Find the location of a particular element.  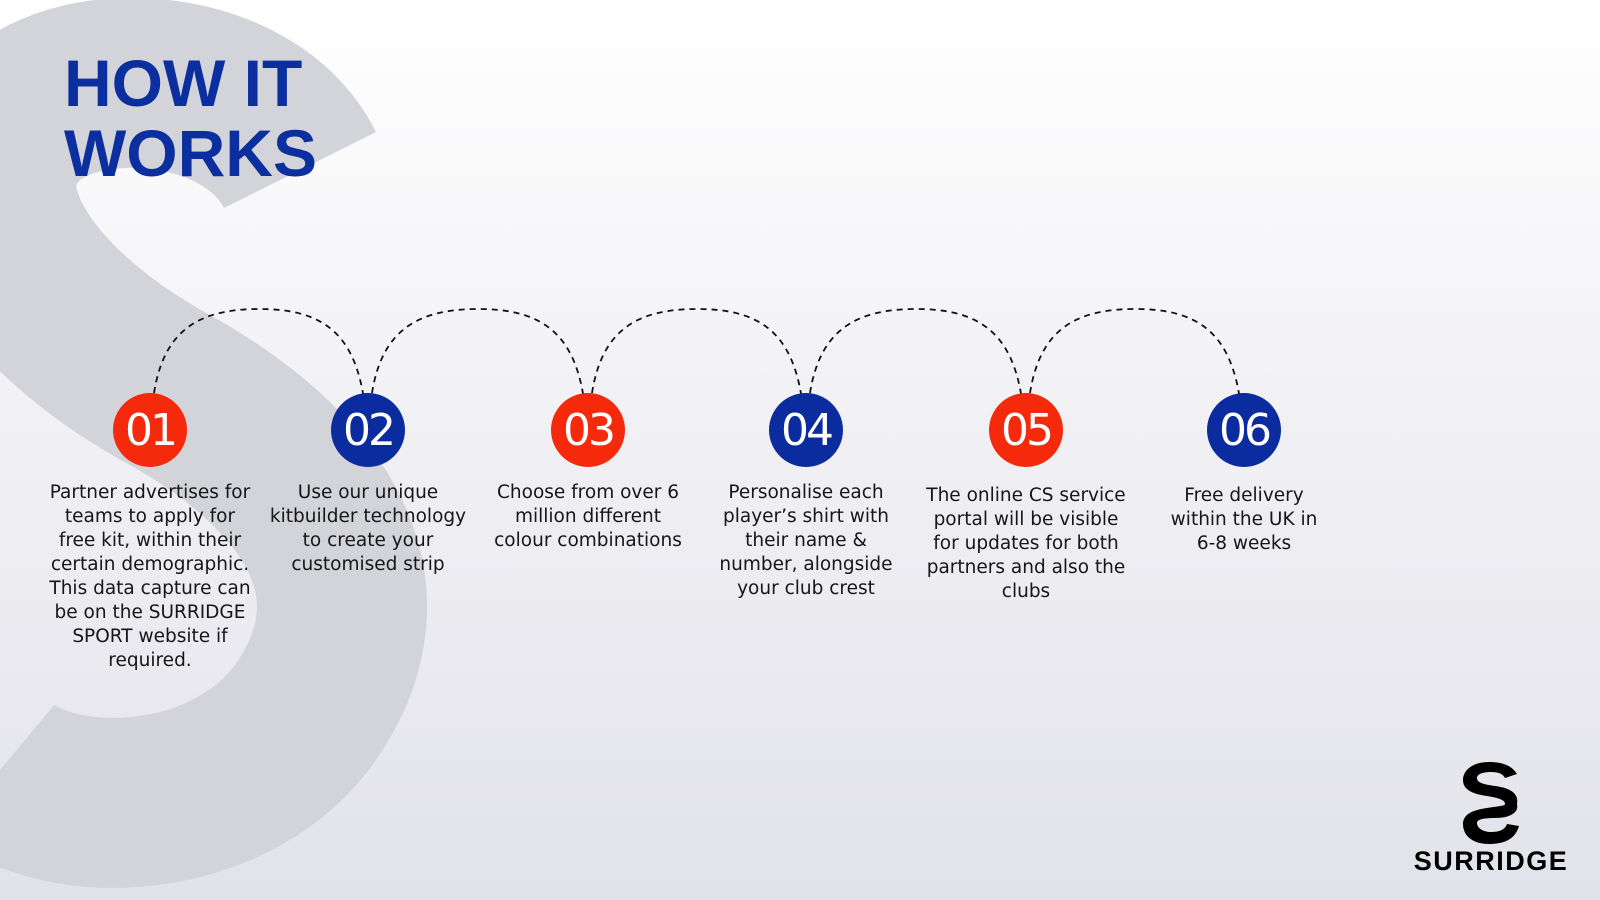

step-number-badge: 06 is located at coordinates (1244, 430).